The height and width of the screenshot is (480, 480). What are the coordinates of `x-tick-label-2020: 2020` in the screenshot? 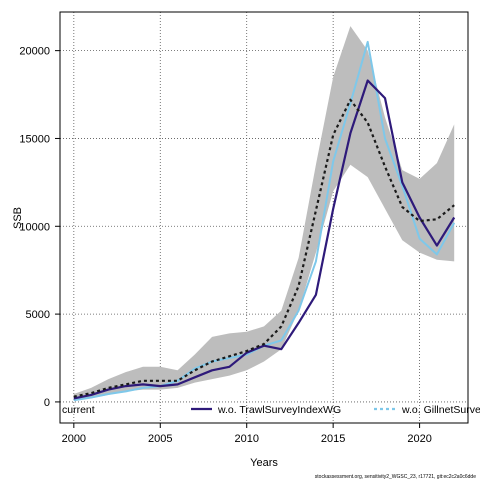 It's located at (419, 439).